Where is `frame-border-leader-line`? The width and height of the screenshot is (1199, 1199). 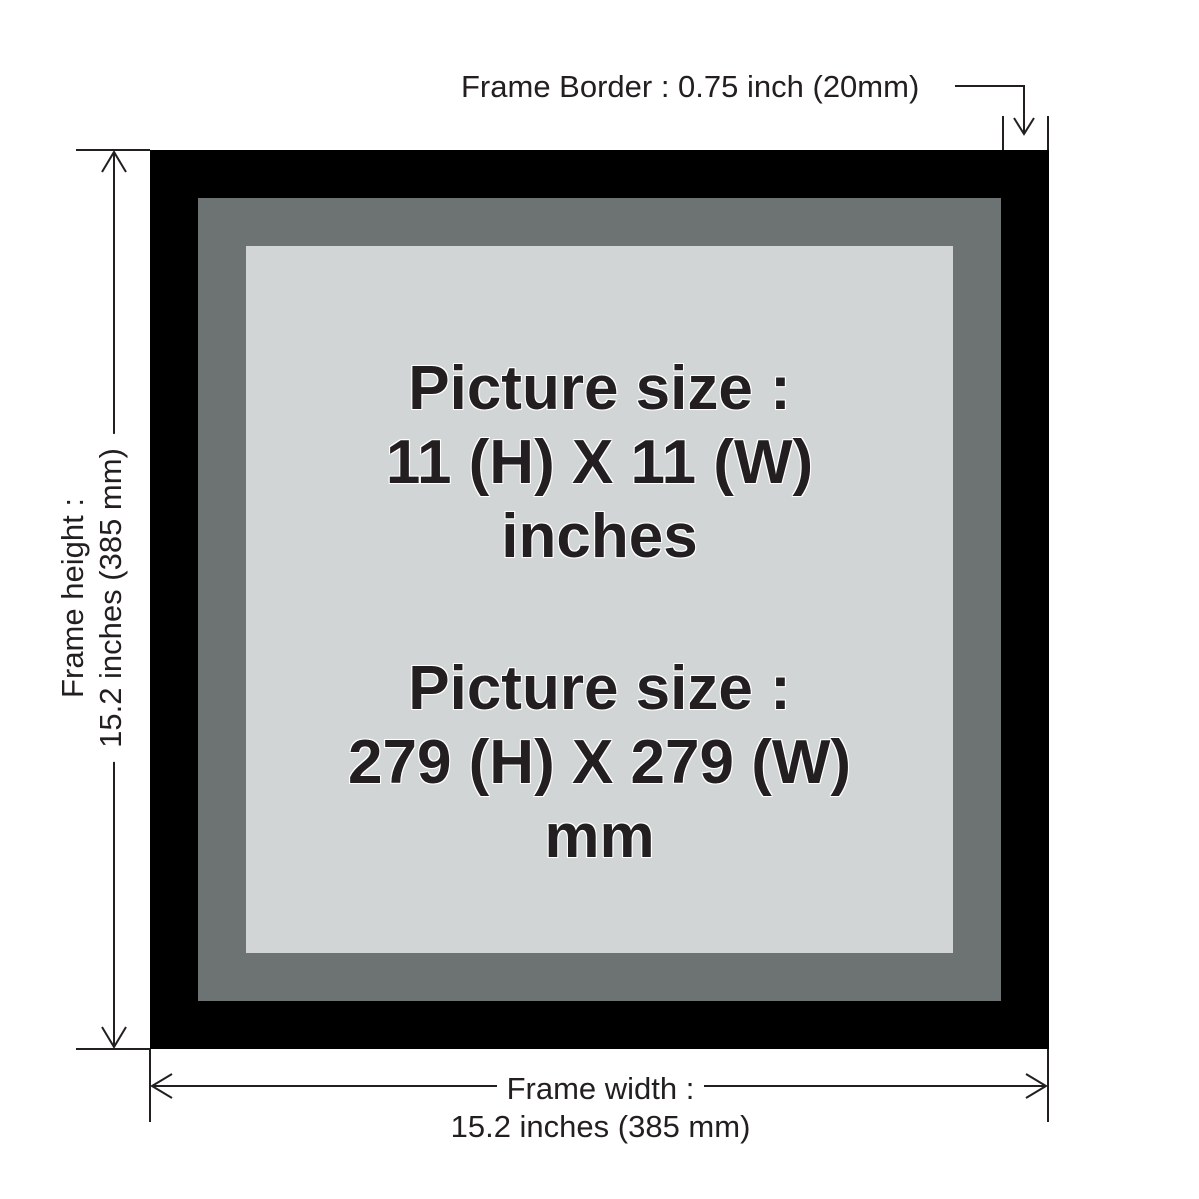 frame-border-leader-line is located at coordinates (990, 109).